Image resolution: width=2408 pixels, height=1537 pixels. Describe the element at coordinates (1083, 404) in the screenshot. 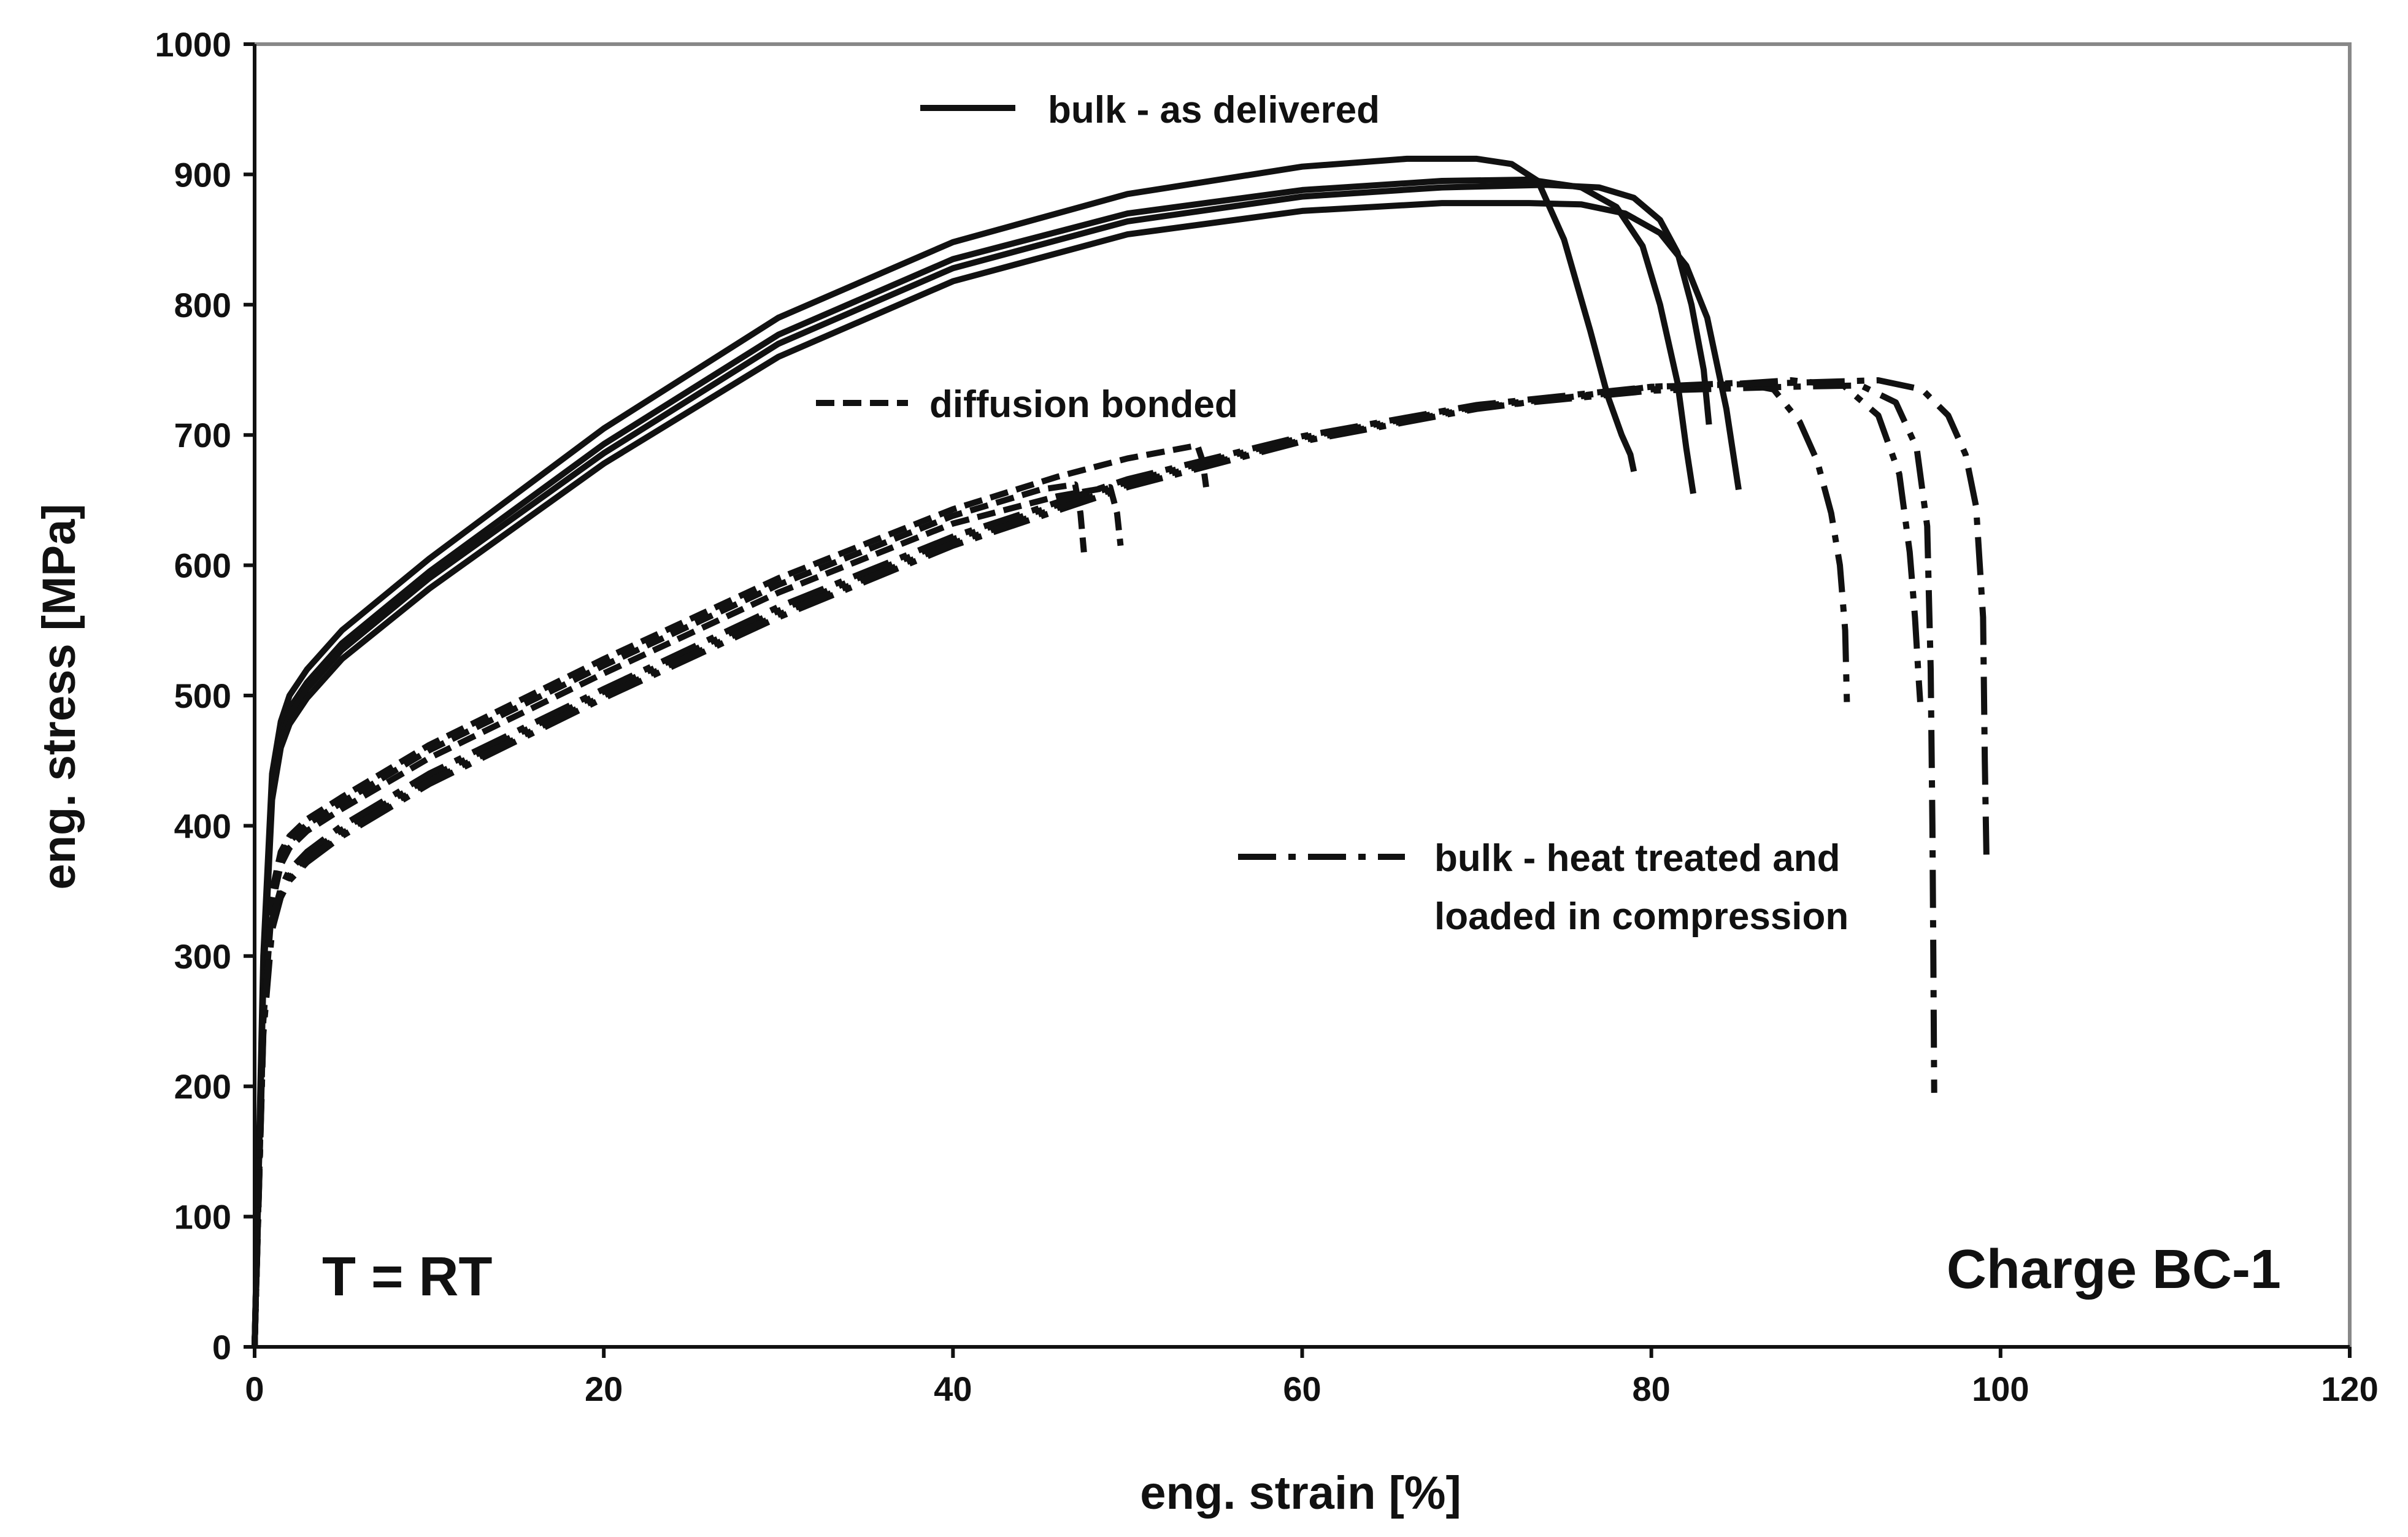

I see `legend-label-dashed: diffusion bonded` at that location.